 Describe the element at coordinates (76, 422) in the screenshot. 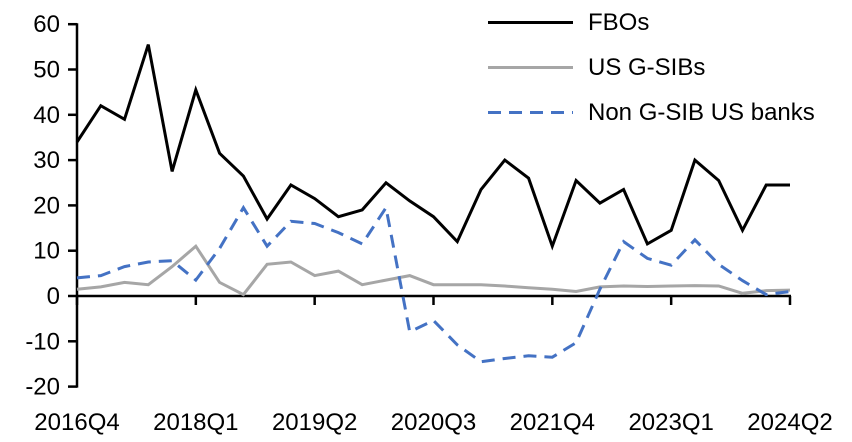

I see `x-tick-label: 2016Q4` at that location.